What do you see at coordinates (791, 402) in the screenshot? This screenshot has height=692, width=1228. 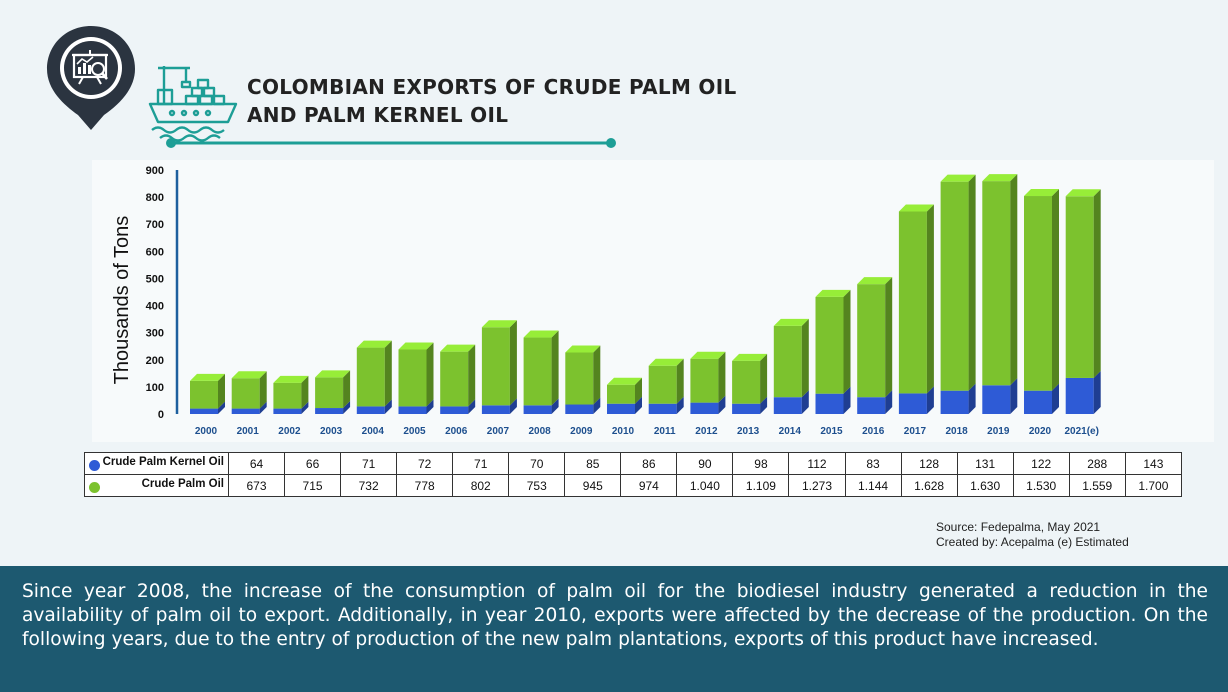 I see `bar-kernel-2014` at bounding box center [791, 402].